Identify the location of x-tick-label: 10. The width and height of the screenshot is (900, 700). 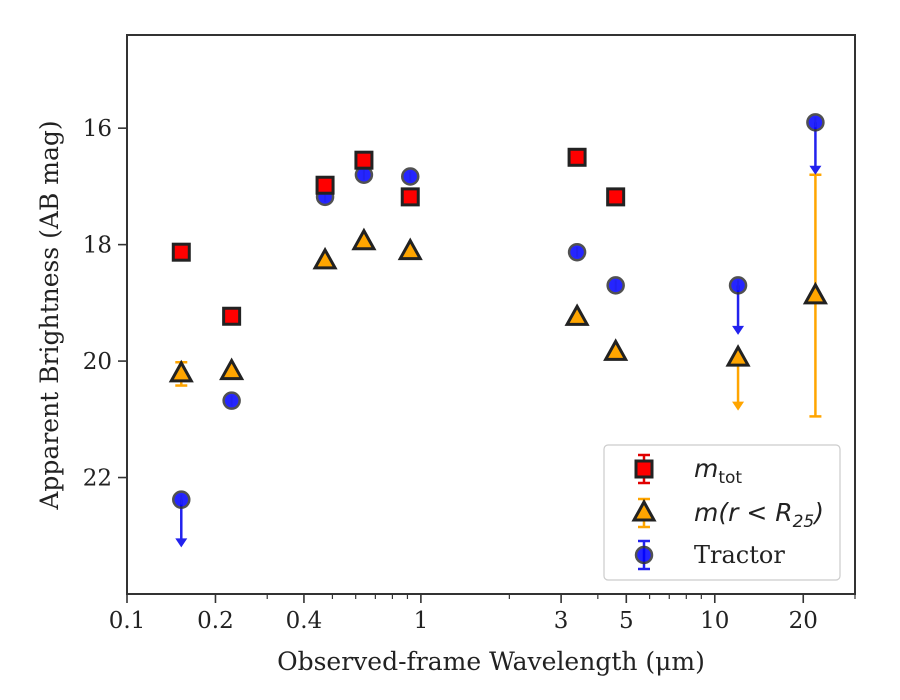
(714, 621).